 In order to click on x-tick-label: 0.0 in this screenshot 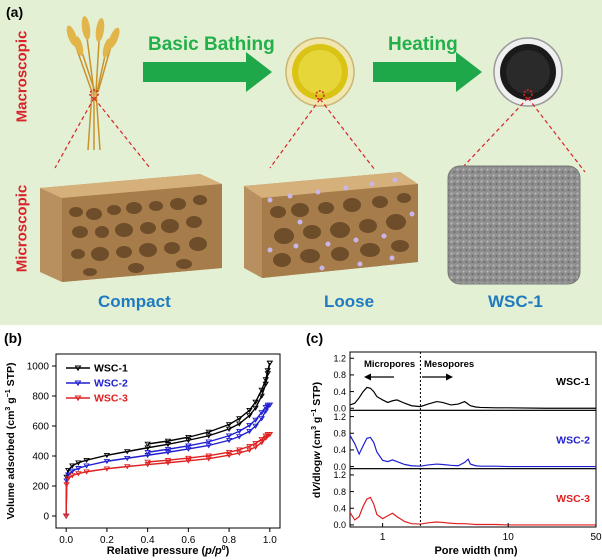, I will do `click(66, 540)`.